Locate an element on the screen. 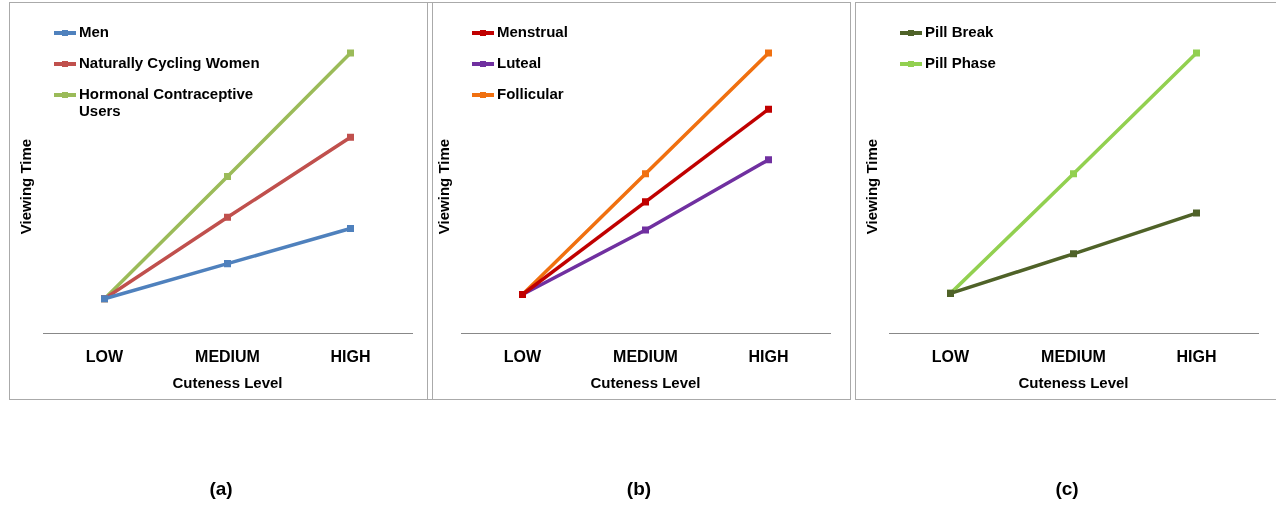 The width and height of the screenshot is (1276, 510). legend-label: Pill Break is located at coordinates (959, 31).